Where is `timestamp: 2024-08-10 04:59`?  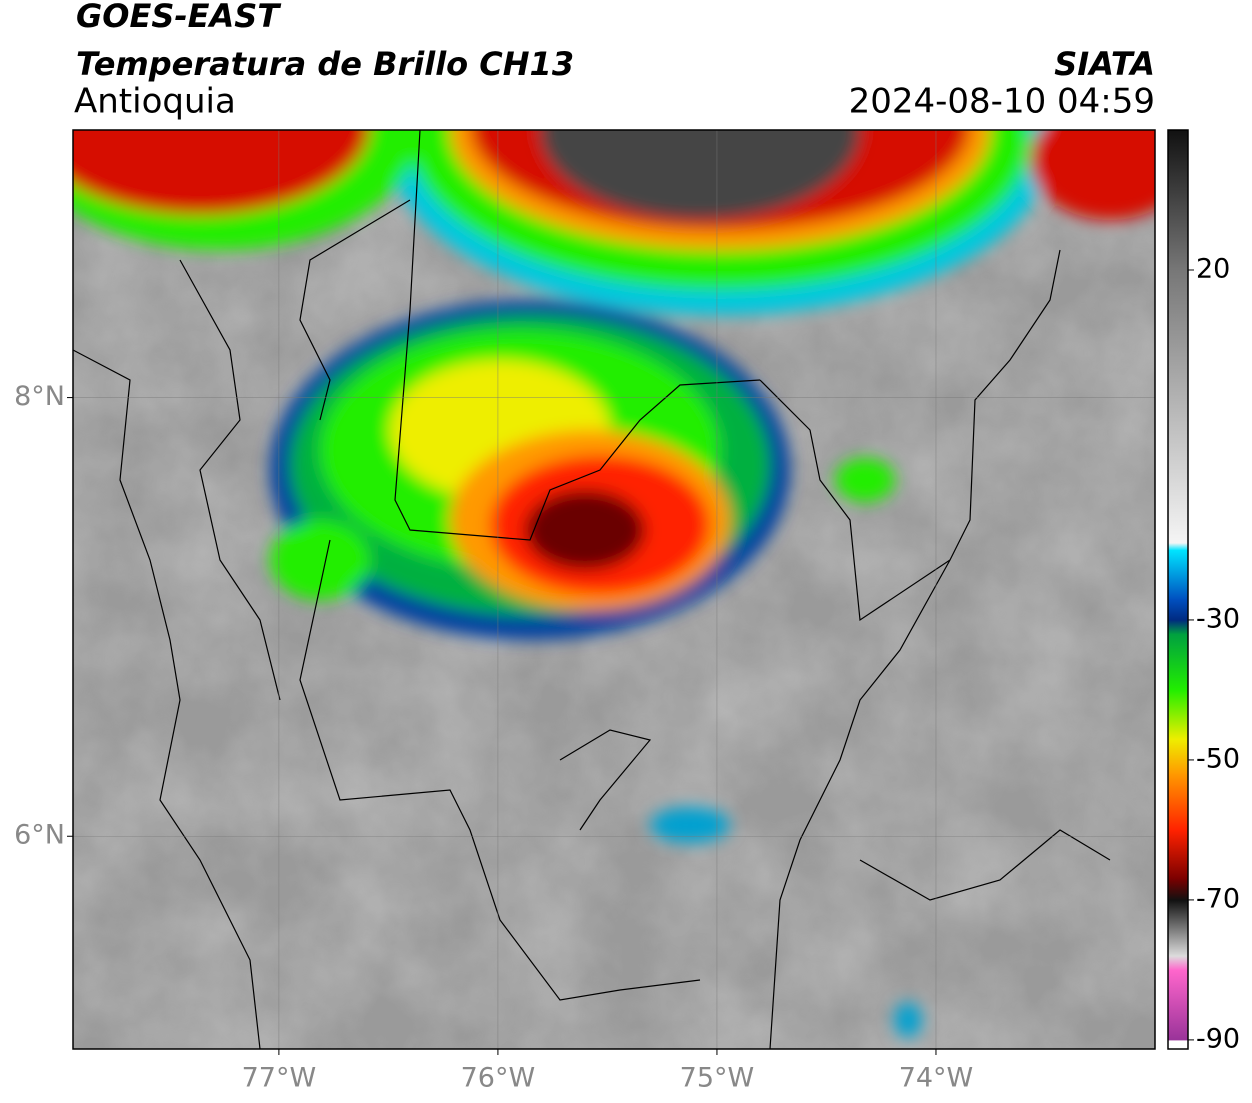
timestamp: 2024-08-10 04:59 is located at coordinates (1002, 102).